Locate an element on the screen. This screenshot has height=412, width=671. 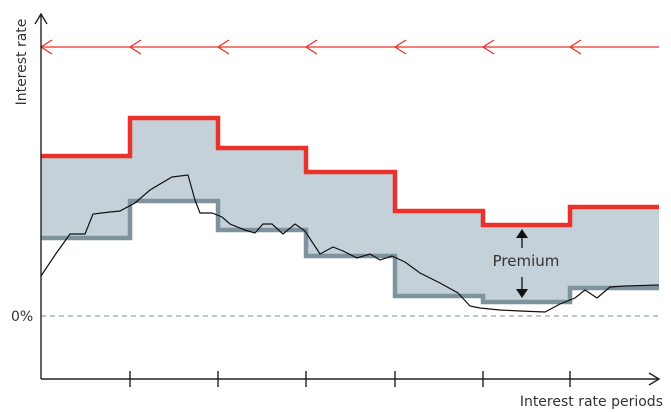
reset-arrows is located at coordinates (349, 47).